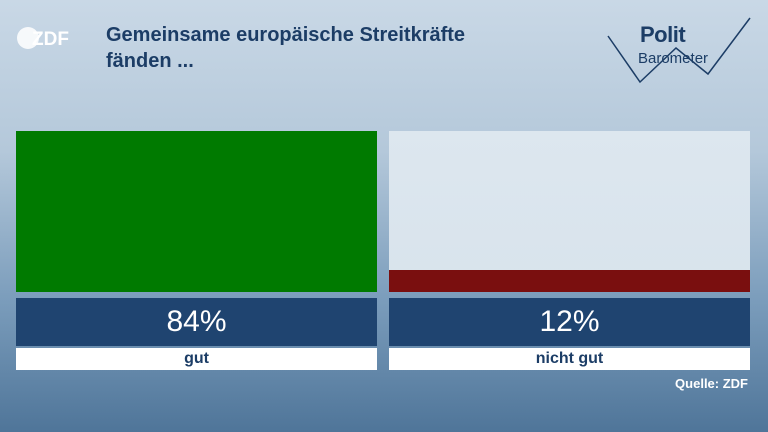 The height and width of the screenshot is (432, 768). I want to click on brand-word-barometer: Barometer, so click(673, 58).